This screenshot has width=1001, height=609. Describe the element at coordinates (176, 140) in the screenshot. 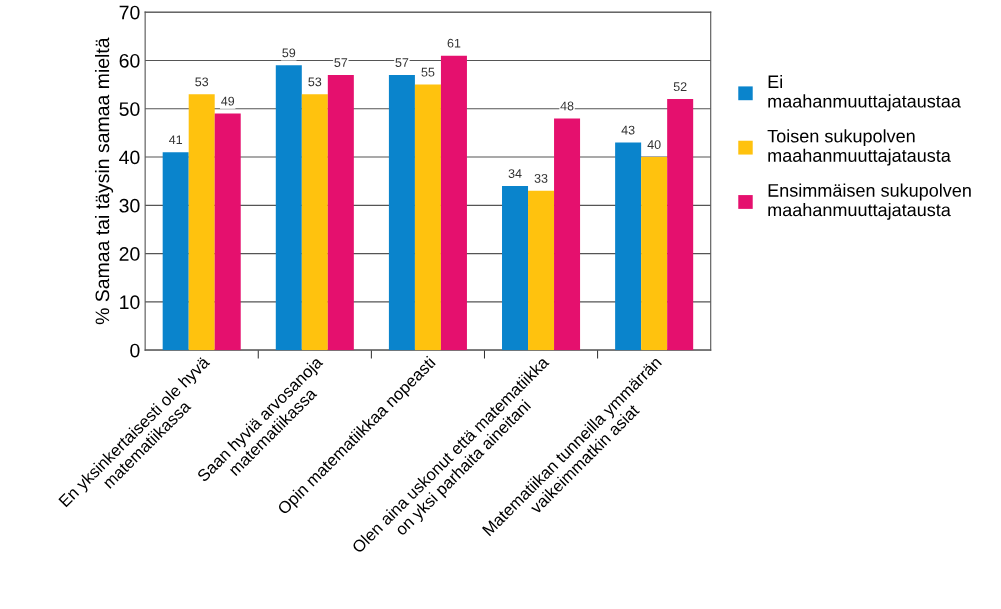

I see `data-label: 41` at that location.